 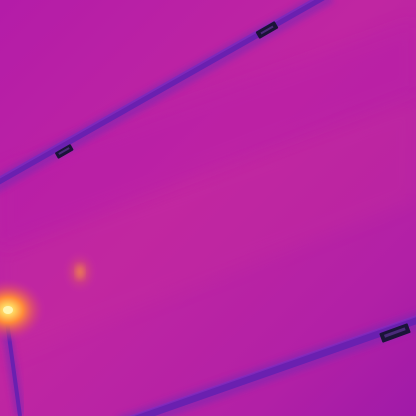 I want to click on hotspot-core, so click(x=8, y=310).